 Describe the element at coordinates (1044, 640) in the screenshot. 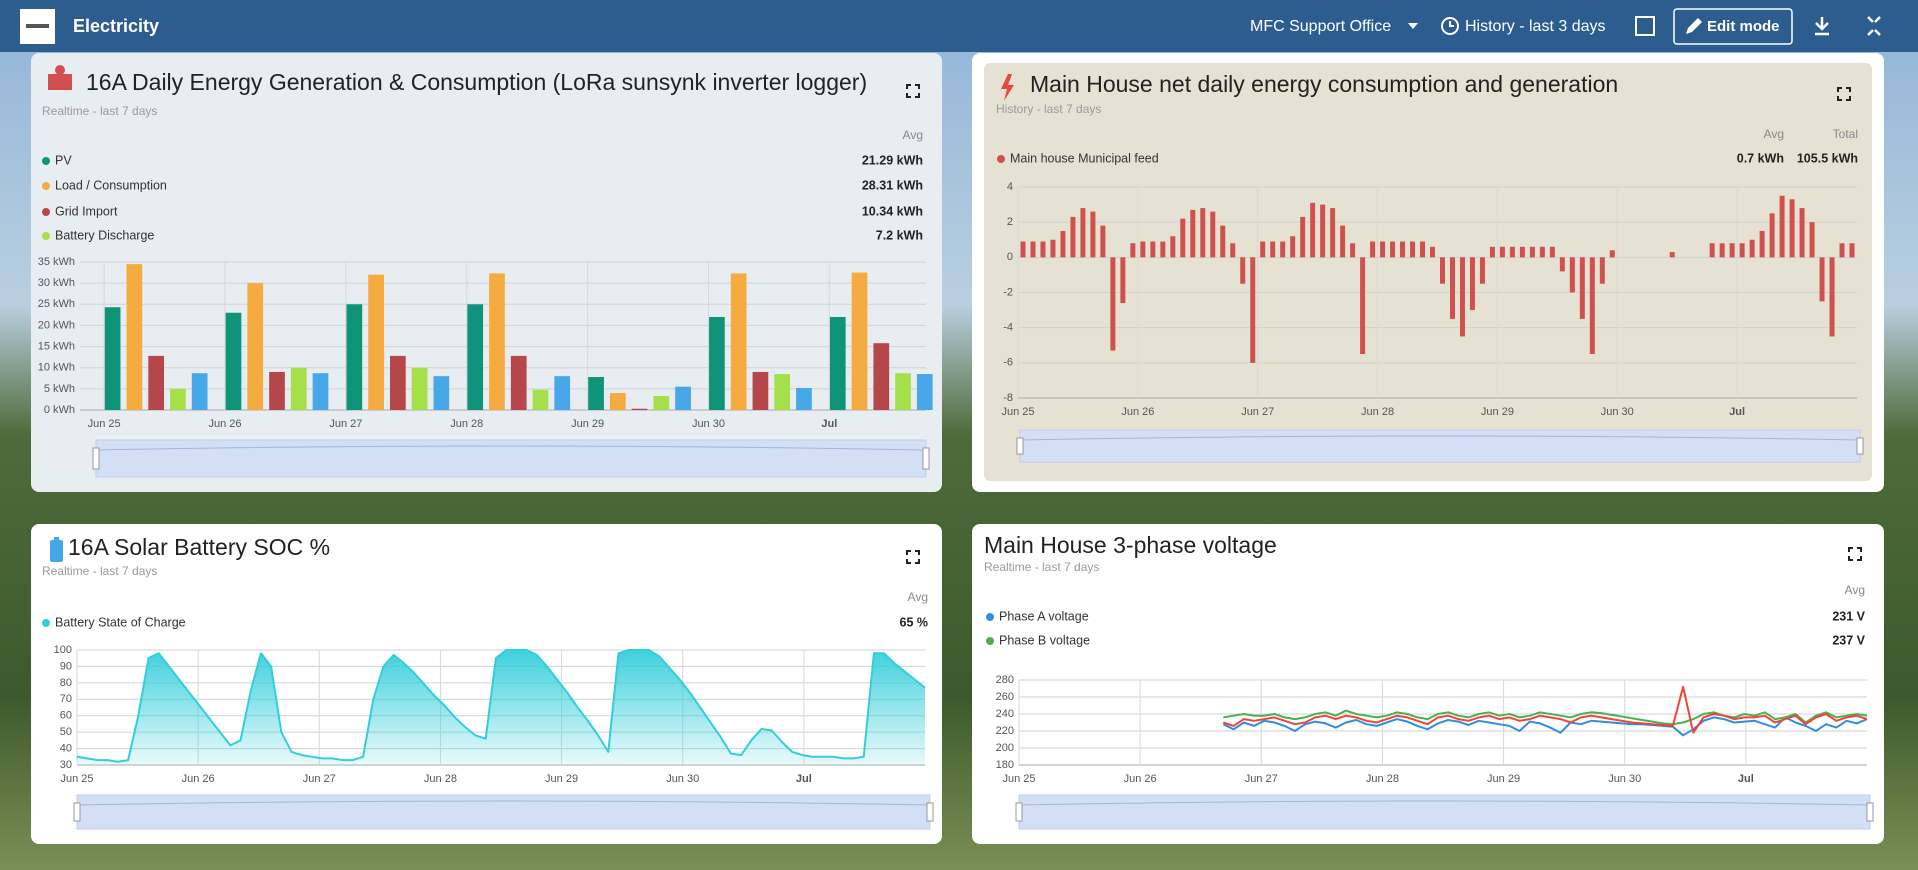

I see `legend-label: Phase B voltage` at that location.